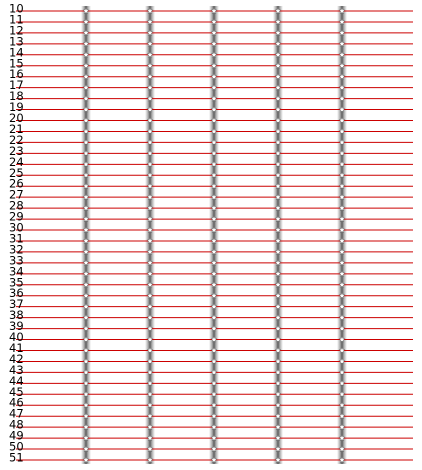 The height and width of the screenshot is (470, 422). I want to click on row-label-47: 47, so click(16, 414).